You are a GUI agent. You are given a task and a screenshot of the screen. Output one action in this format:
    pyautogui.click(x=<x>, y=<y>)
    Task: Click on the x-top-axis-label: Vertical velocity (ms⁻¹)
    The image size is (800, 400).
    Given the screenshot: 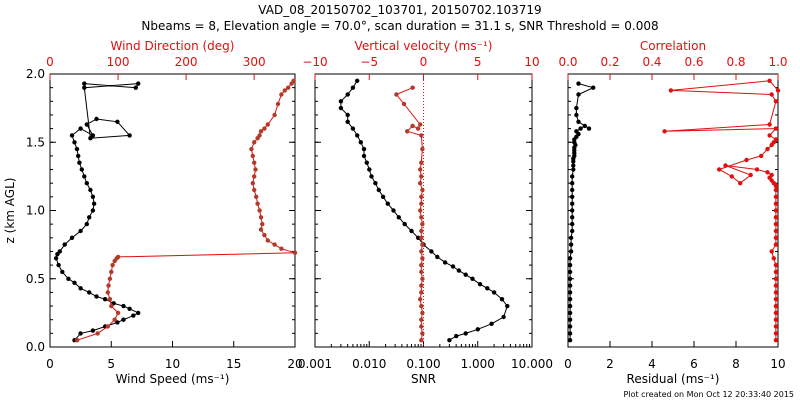 What is the action you would take?
    pyautogui.click(x=424, y=46)
    